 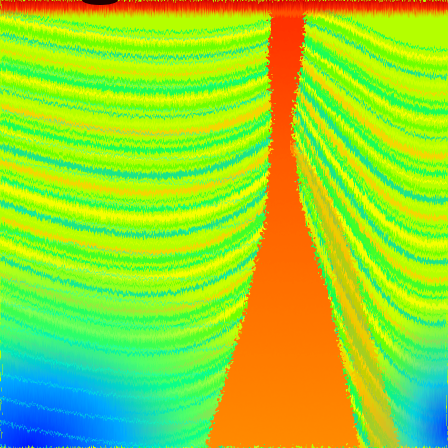 What do you see at coordinates (224, 9) in the screenshot?
I see `top-band` at bounding box center [224, 9].